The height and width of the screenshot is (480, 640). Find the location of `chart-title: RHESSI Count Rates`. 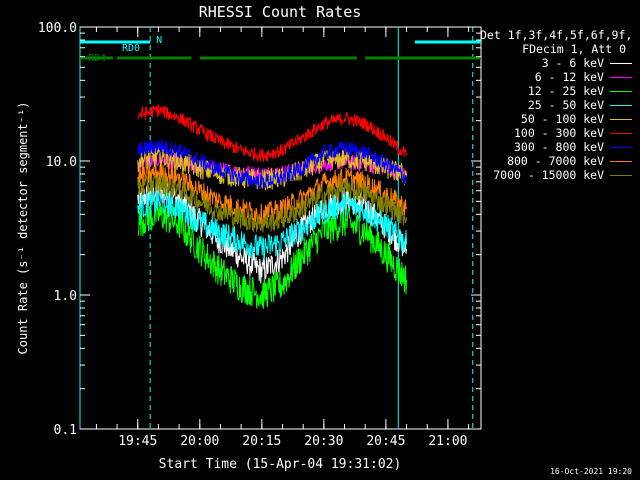

chart-title: RHESSI Count Rates is located at coordinates (280, 12).